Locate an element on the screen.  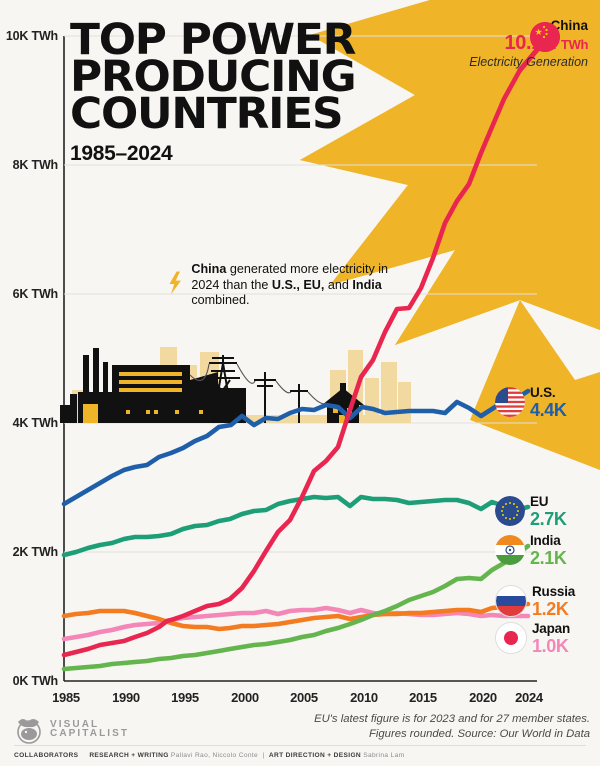
collab-rw-names: Pallavi Rao, Niccolo Conte is located at coordinates (214, 755).